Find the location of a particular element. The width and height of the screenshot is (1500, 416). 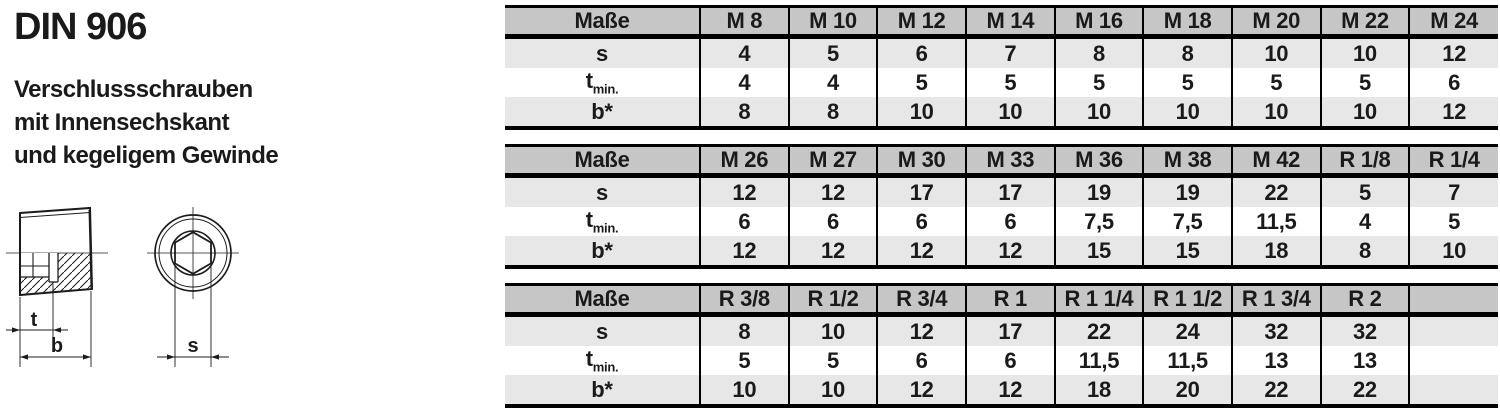

column-header: M 38 is located at coordinates (1187, 161).